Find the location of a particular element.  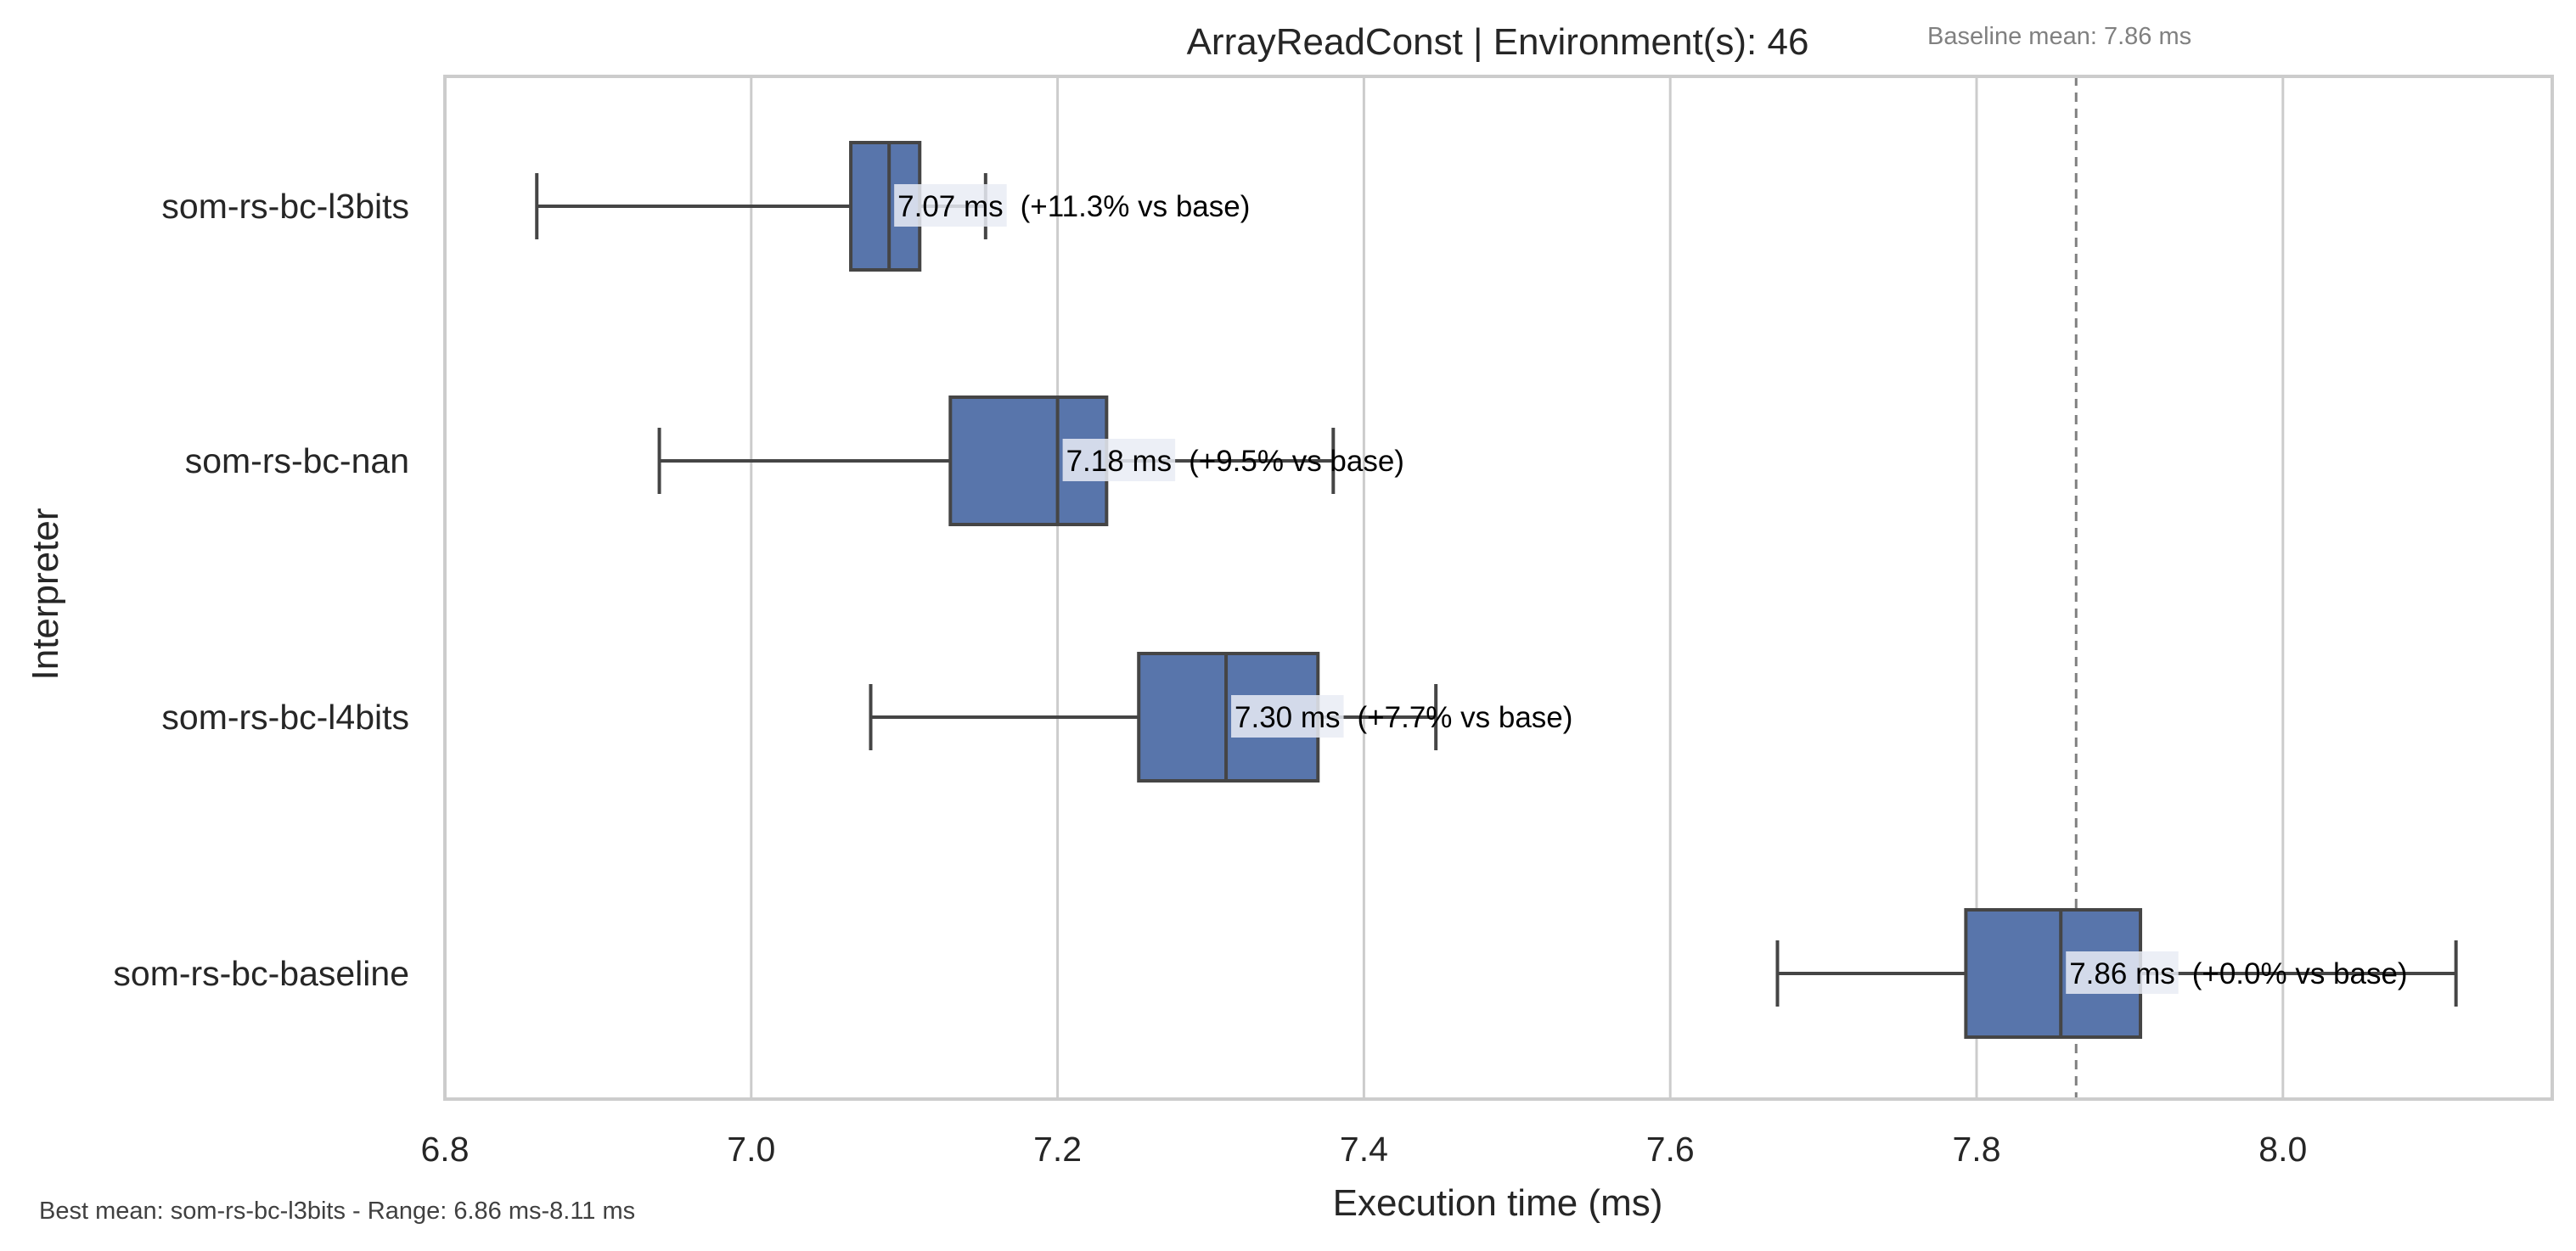

x-tick-labels: 6.8 7.0 7.2 7.4 7.6 7.8 8.0 is located at coordinates (1364, 1149).